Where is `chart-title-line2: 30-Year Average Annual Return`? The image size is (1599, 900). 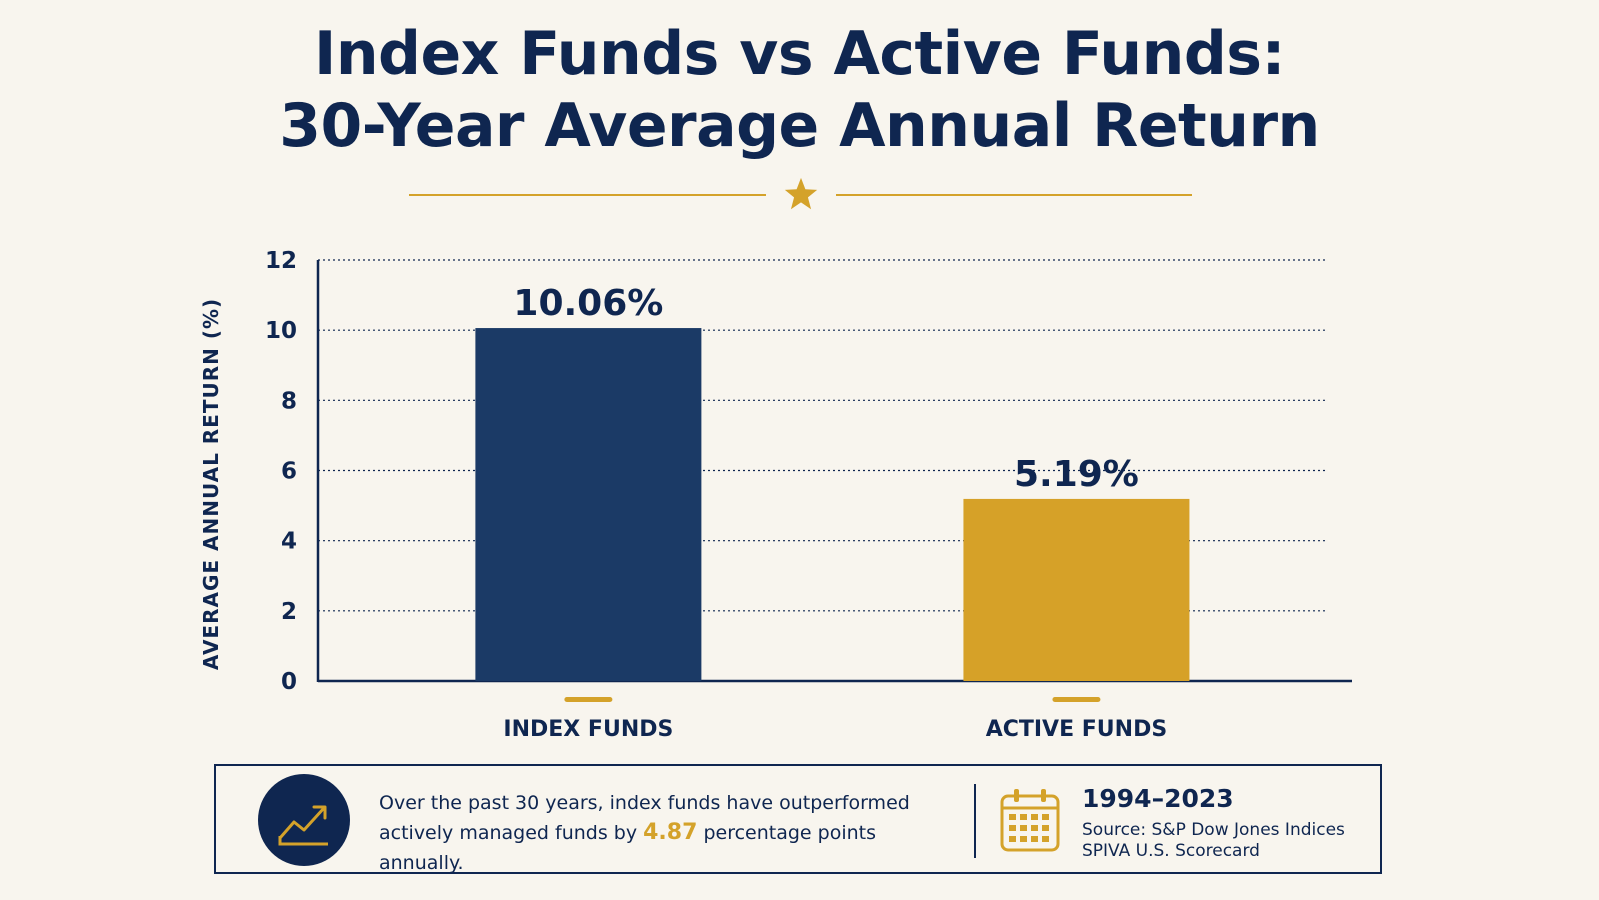
chart-title-line2: 30-Year Average Annual Return is located at coordinates (799, 126).